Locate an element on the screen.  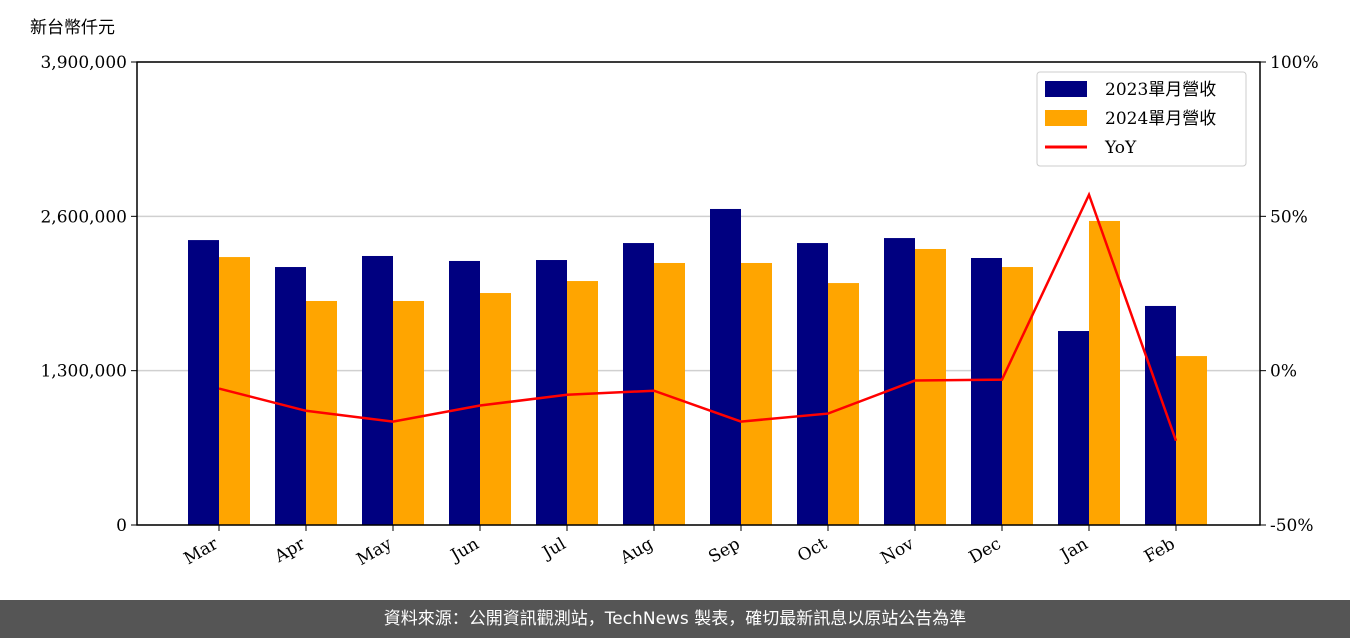
x-tick-label: Jan is located at coordinates (1074, 550).